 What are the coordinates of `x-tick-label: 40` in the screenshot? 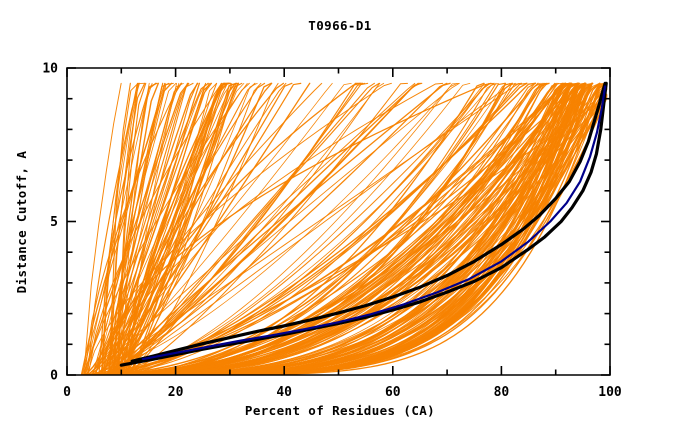 It's located at (284, 392).